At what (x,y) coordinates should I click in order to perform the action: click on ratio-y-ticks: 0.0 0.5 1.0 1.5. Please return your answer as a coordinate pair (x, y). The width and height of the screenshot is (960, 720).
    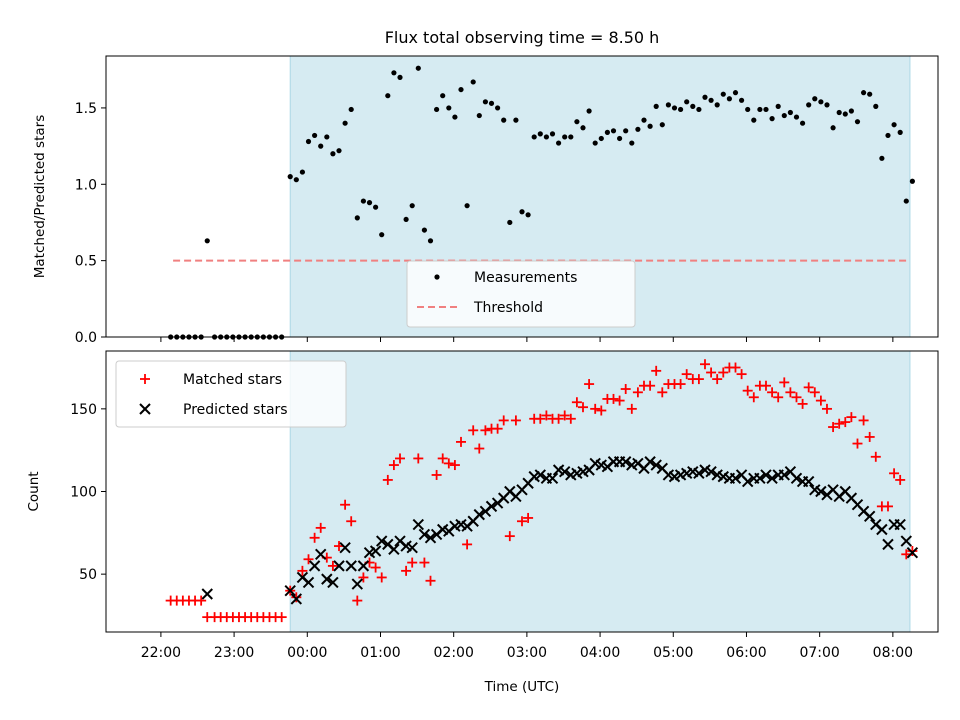
    Looking at the image, I should click on (90, 223).